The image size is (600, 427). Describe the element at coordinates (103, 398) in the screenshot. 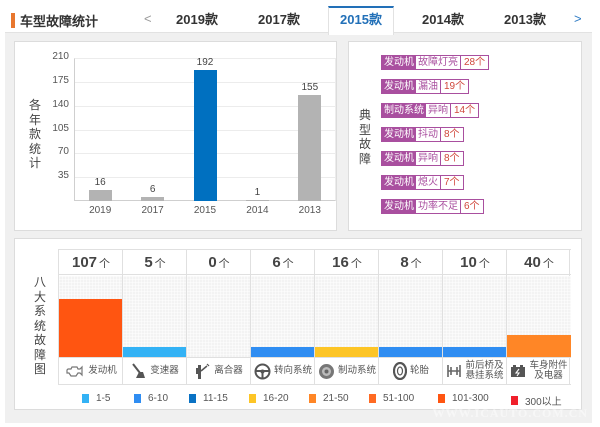

I see `legend-label: 1-5` at that location.